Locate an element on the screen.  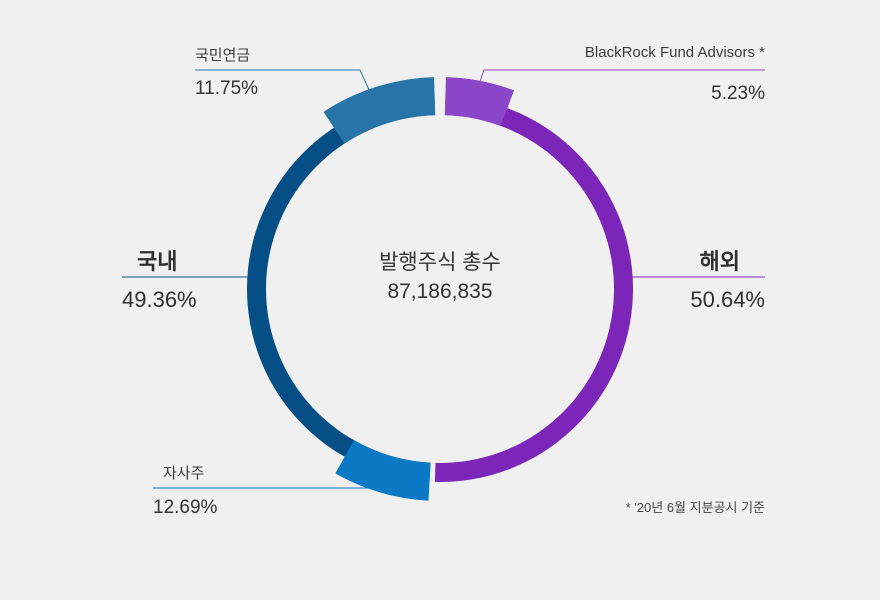
center-title: 발행주식 총수 is located at coordinates (440, 262).